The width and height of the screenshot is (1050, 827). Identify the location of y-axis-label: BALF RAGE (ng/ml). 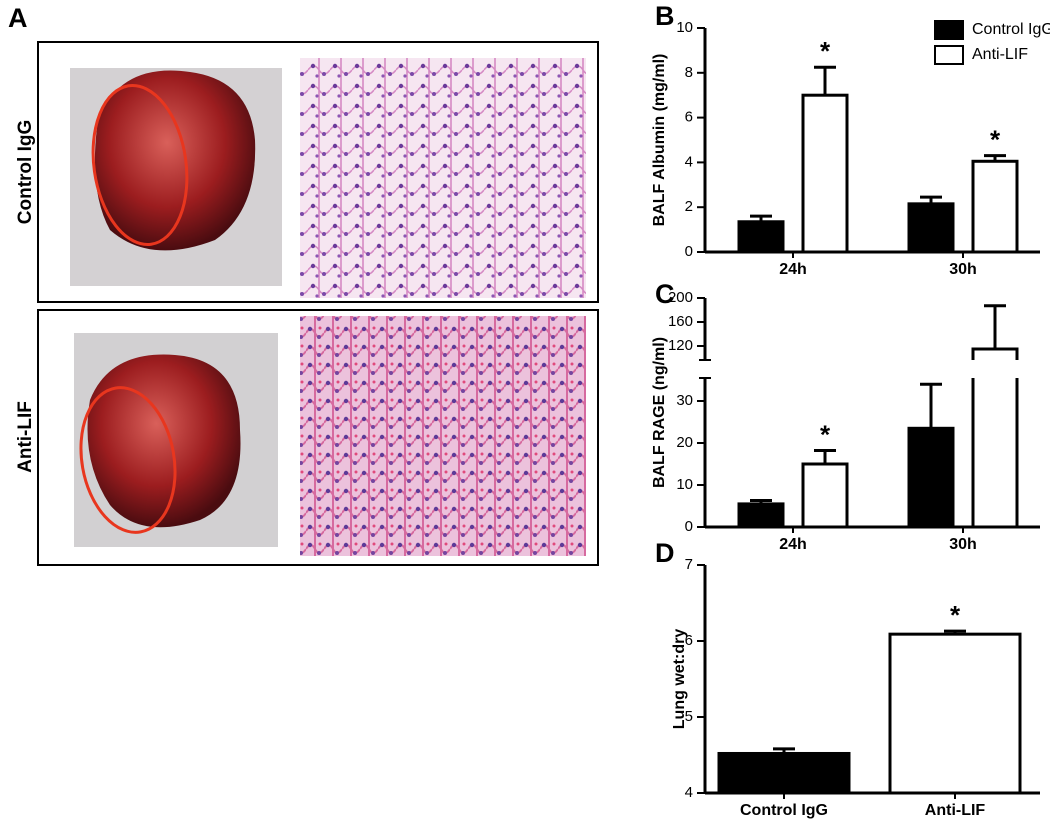
(659, 412).